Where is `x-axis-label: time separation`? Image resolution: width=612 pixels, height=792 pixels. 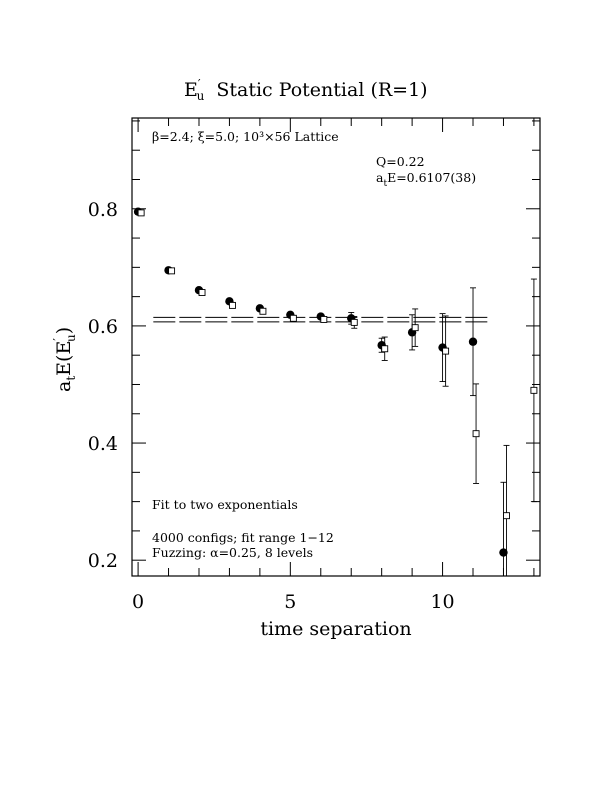 x-axis-label: time separation is located at coordinates (335, 629).